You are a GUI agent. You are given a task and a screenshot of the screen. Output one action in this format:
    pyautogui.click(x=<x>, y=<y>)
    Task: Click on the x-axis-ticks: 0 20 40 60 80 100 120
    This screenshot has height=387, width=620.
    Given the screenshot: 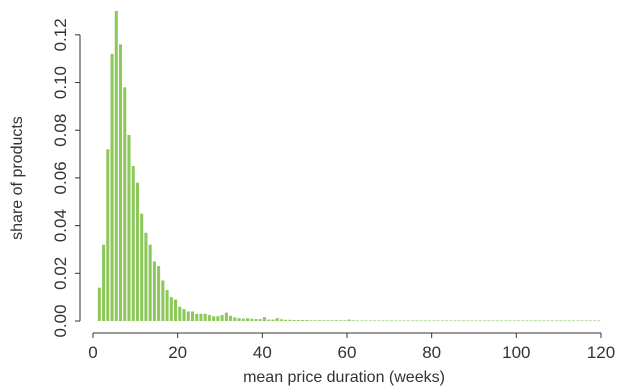 What is the action you would take?
    pyautogui.click(x=351, y=347)
    